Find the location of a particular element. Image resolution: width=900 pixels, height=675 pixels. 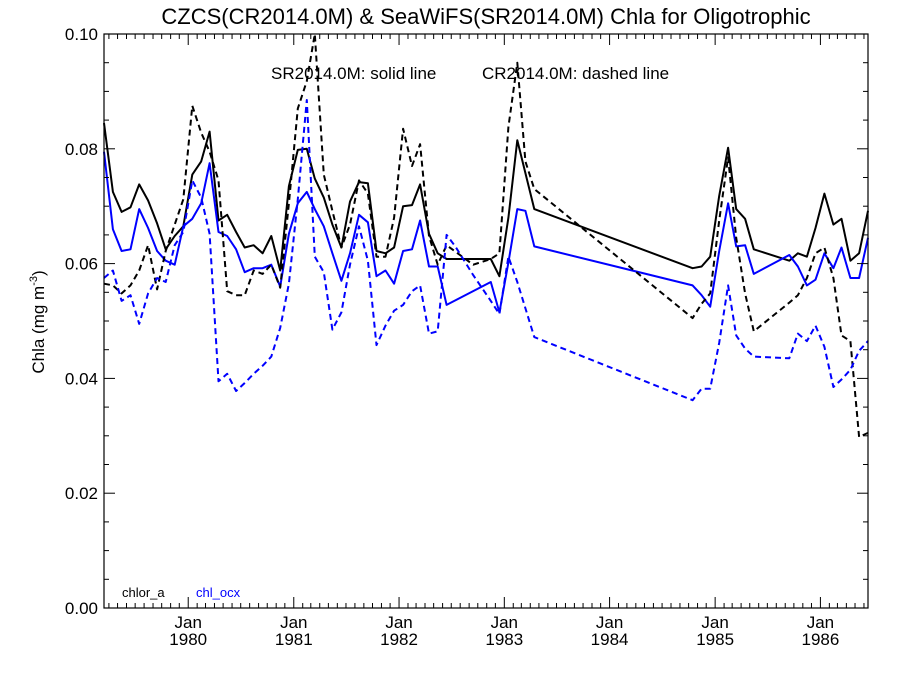

y-axis-label: Chla (mg m-3) is located at coordinates (38, 321).